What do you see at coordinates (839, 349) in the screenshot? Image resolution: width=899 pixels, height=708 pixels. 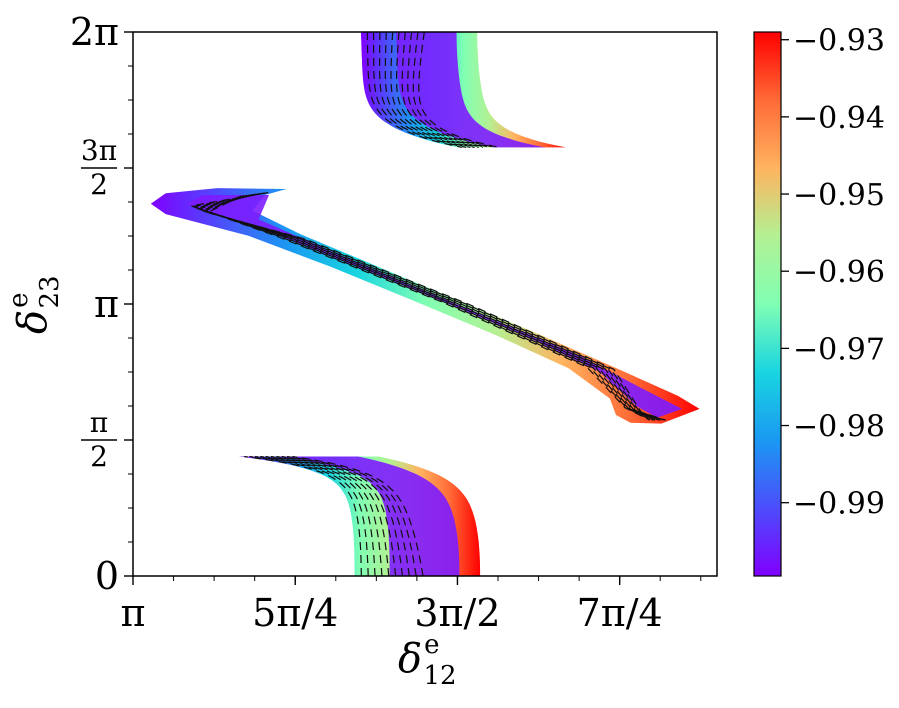 I see `colorbar-tick-label: −0.97` at bounding box center [839, 349].